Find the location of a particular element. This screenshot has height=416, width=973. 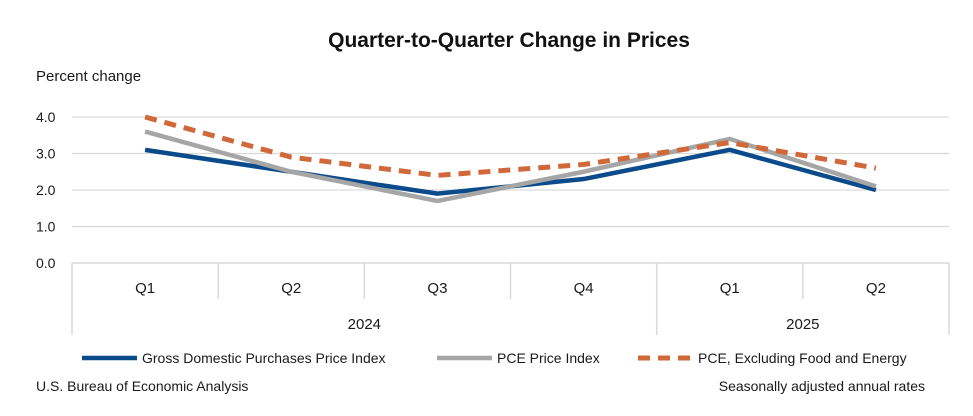

x-group-label: 2025 is located at coordinates (802, 324).